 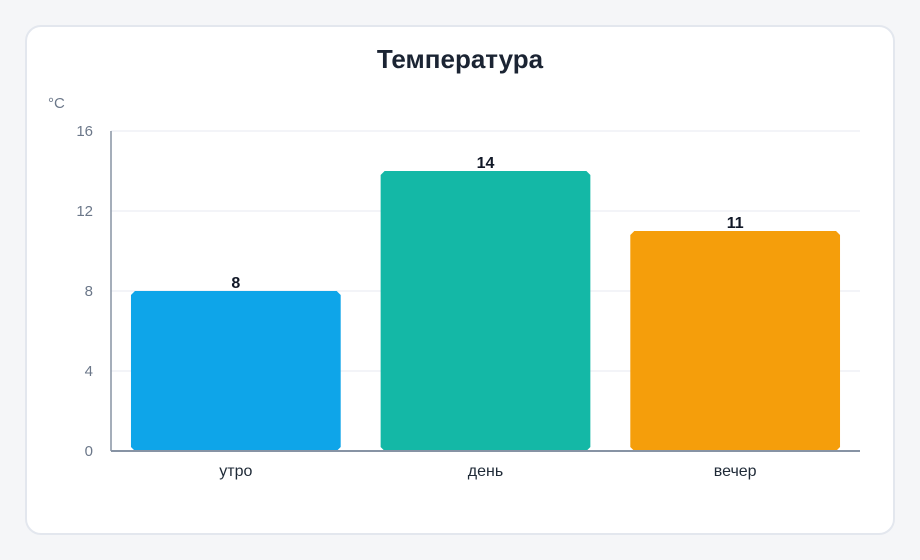 What do you see at coordinates (84, 211) in the screenshot?
I see `y-tick-label: 12` at bounding box center [84, 211].